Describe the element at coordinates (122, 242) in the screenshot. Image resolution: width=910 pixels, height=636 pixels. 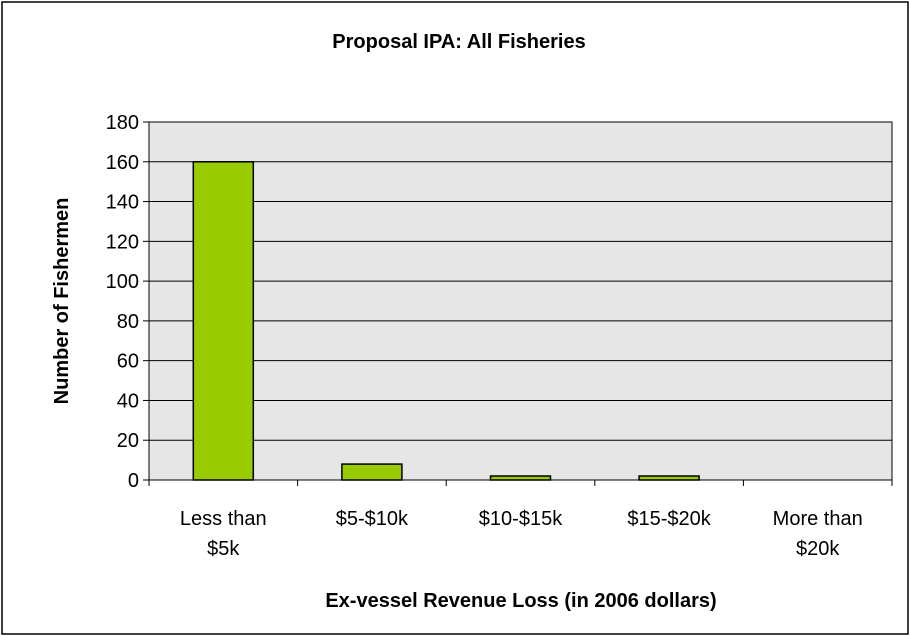
I see `y-tick-label: 120` at that location.